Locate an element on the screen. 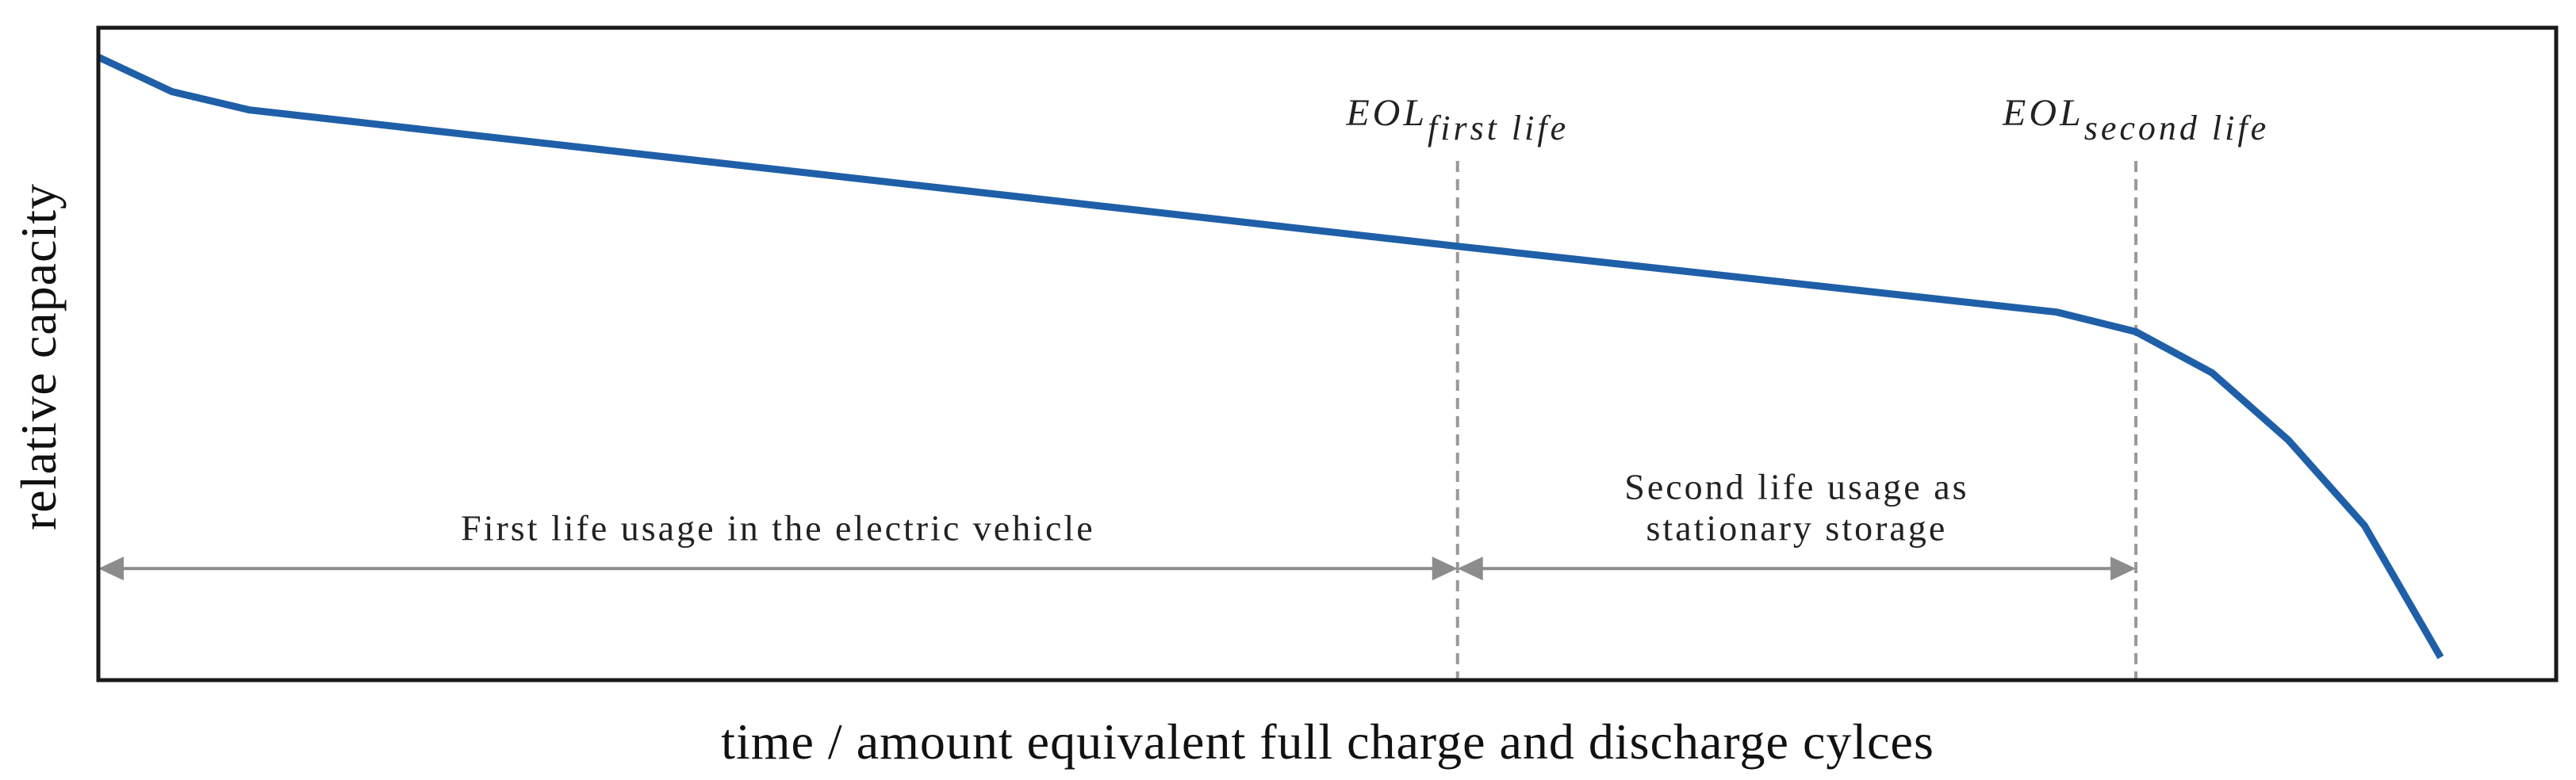  span-label: Second life usage as is located at coordinates (1796, 486).